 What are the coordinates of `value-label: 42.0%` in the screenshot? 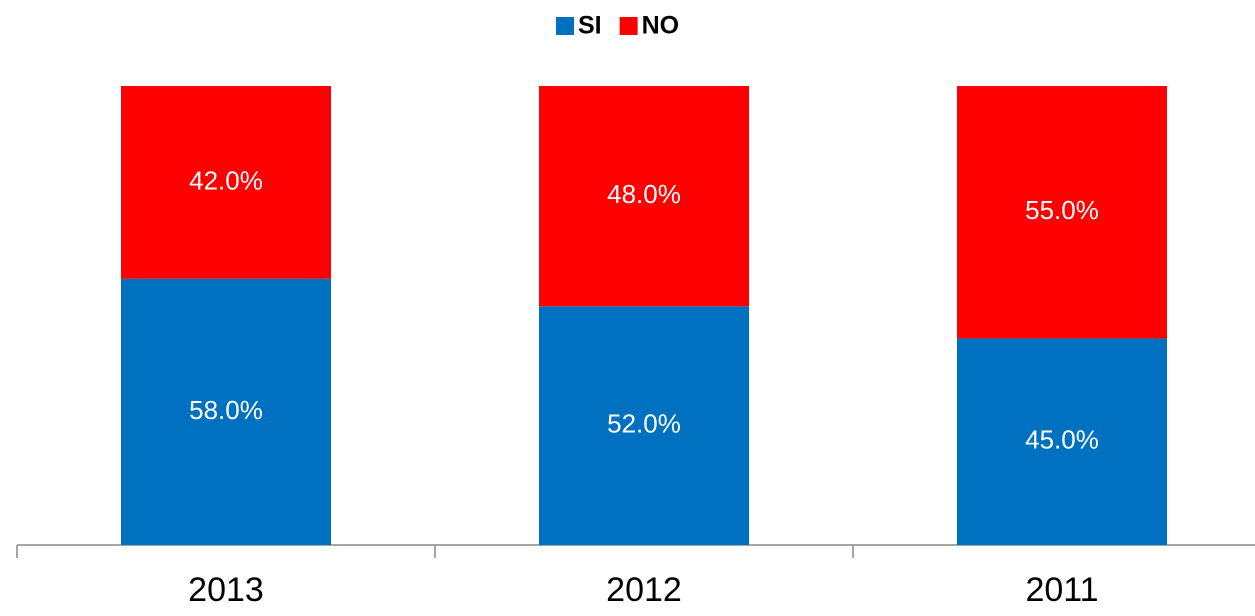 It's located at (226, 180).